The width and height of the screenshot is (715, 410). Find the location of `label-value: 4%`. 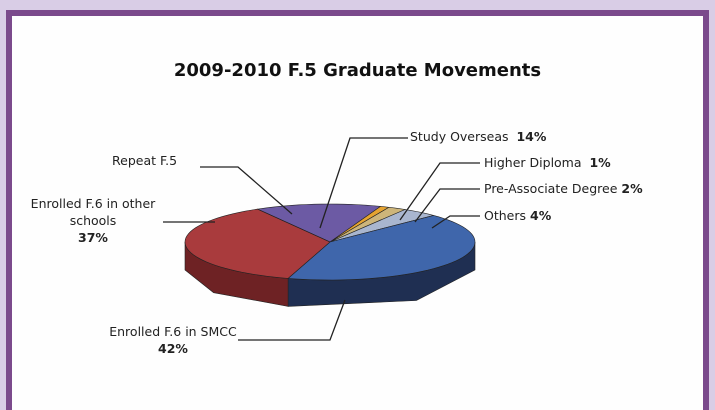

label-value: 4% is located at coordinates (541, 215).